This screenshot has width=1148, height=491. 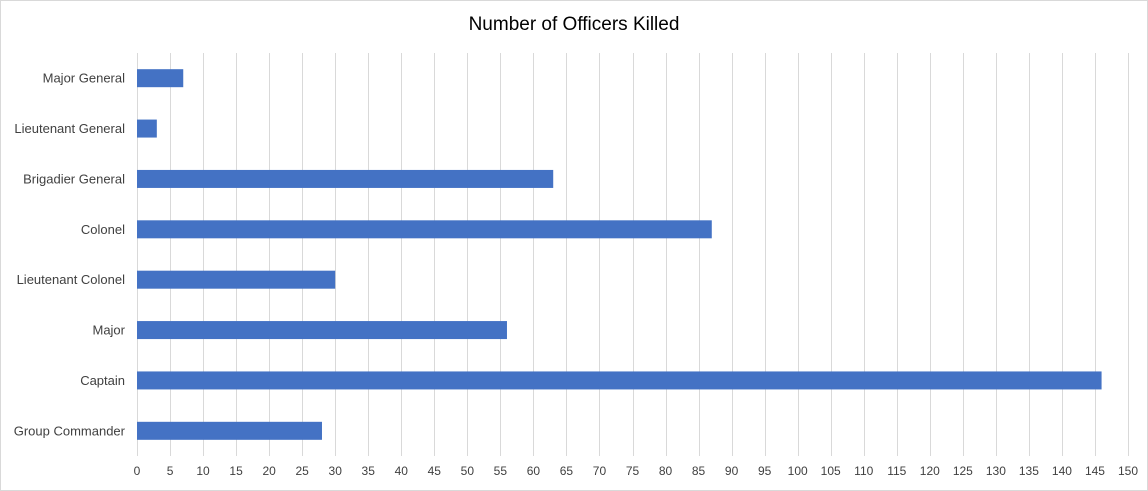 I want to click on x-tick-label: 100, so click(x=798, y=471).